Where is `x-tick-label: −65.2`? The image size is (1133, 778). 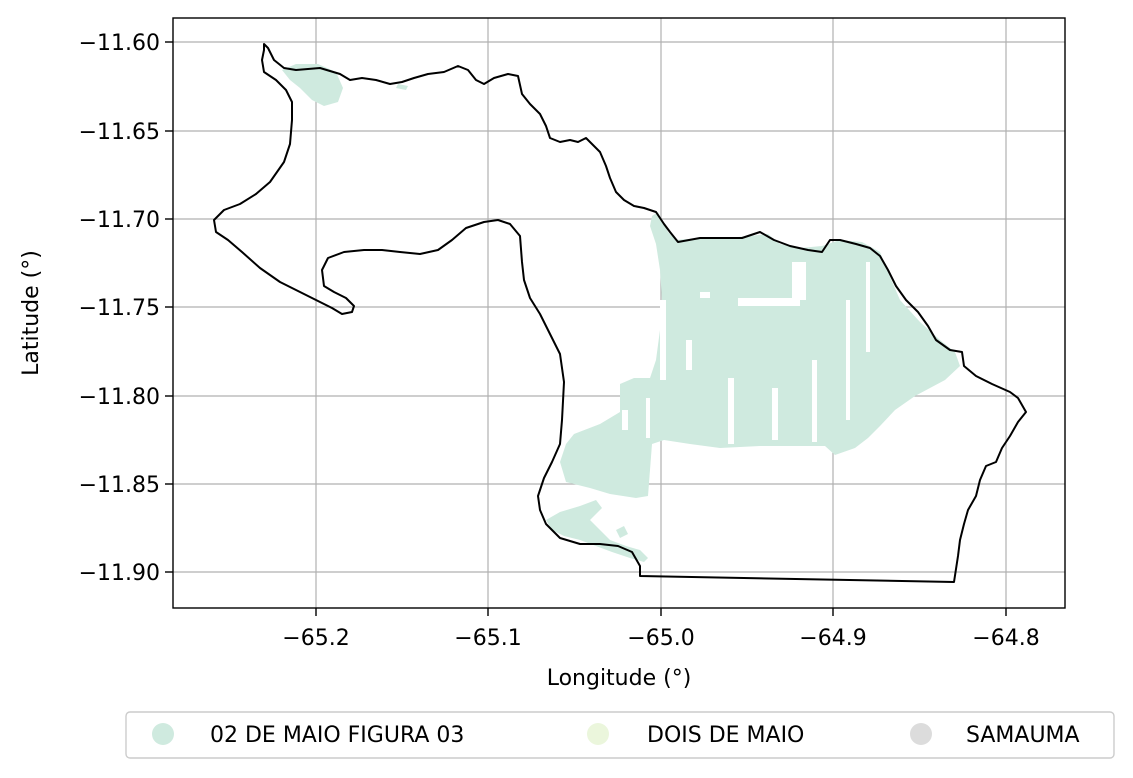
x-tick-label: −65.2 is located at coordinates (315, 638).